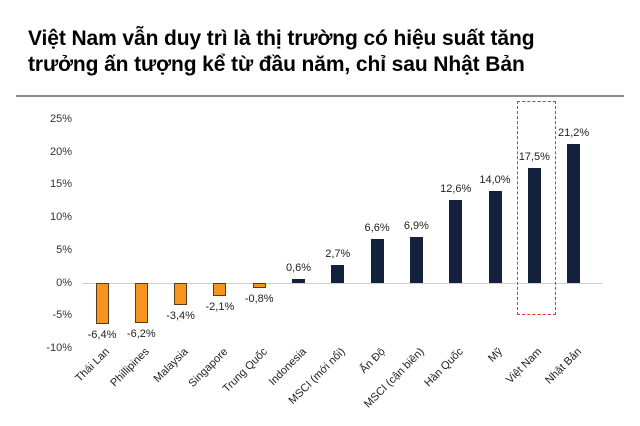  What do you see at coordinates (180, 315) in the screenshot?
I see `bar-value-label: -3,4%` at bounding box center [180, 315].